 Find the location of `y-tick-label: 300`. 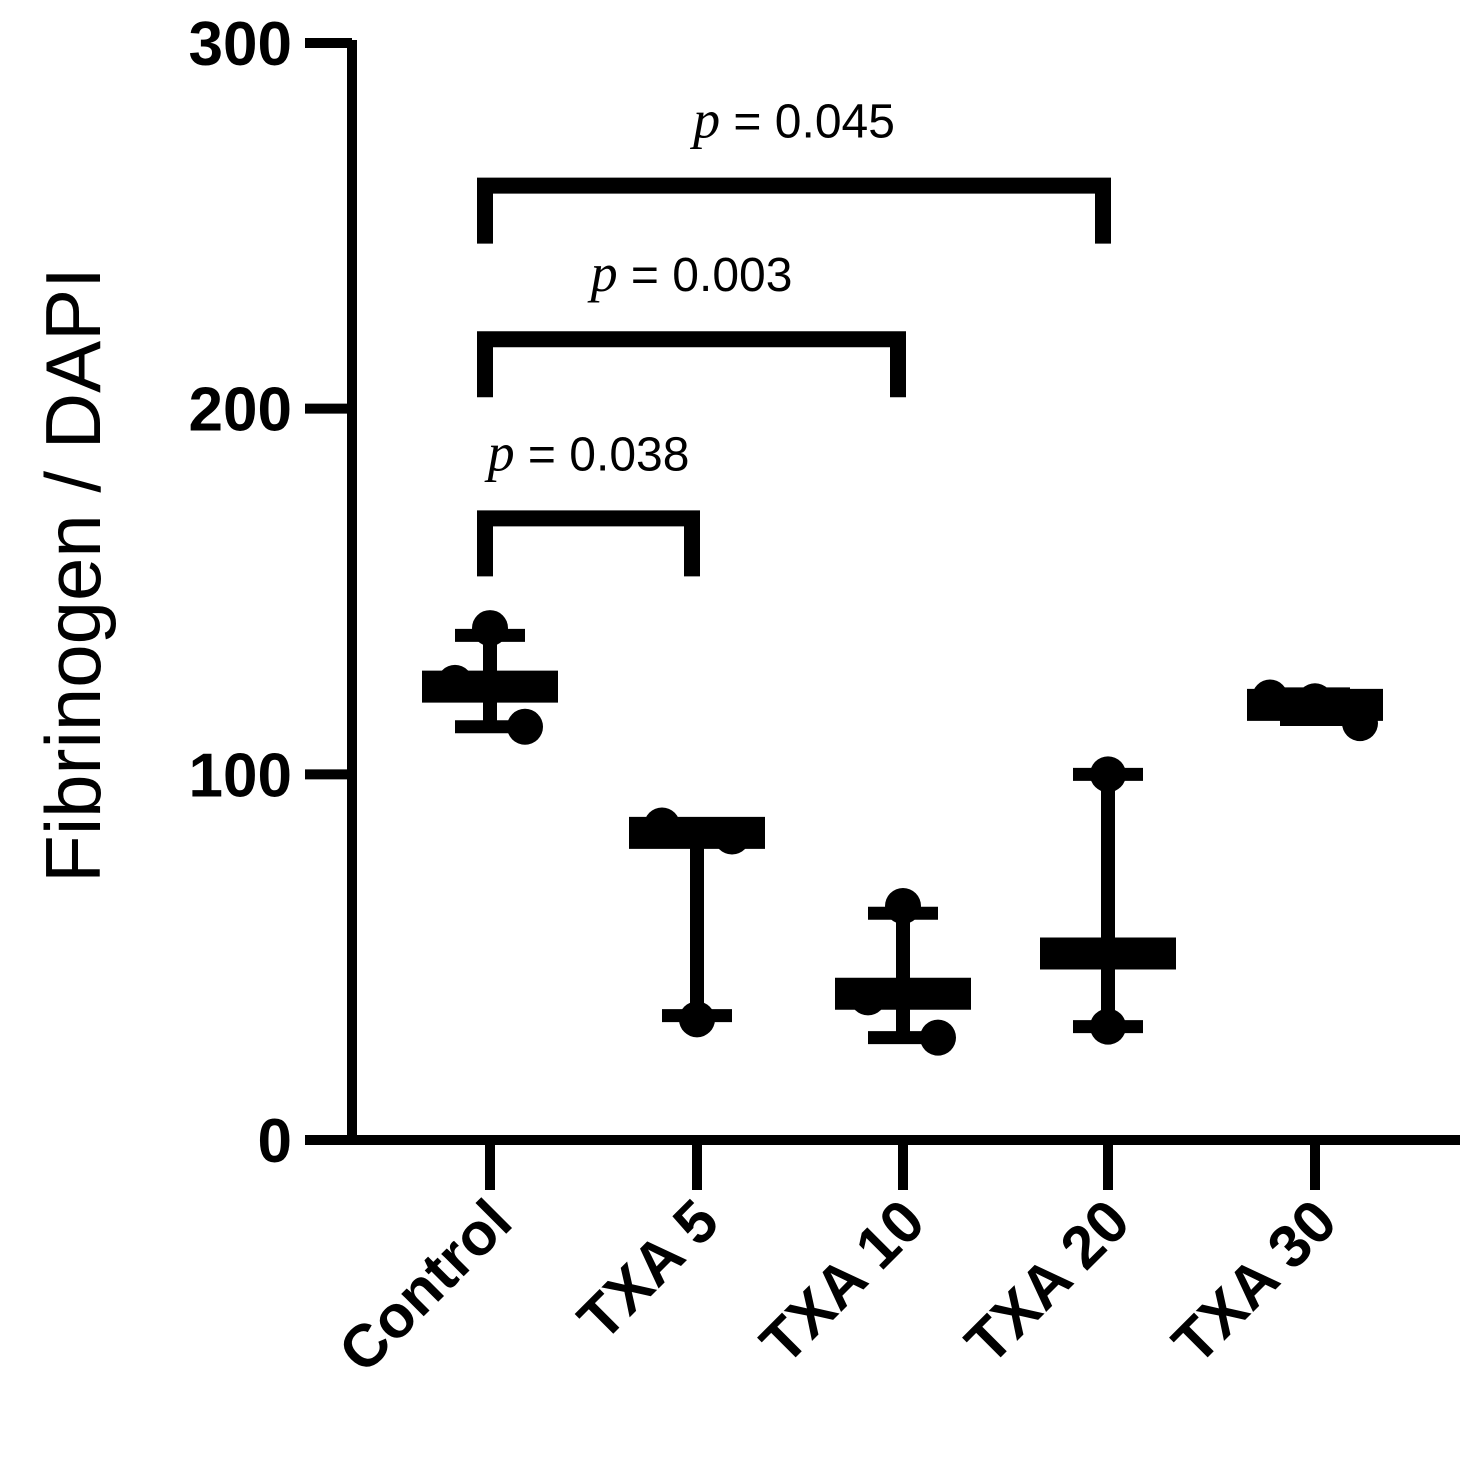

y-tick-label: 300 is located at coordinates (240, 44).